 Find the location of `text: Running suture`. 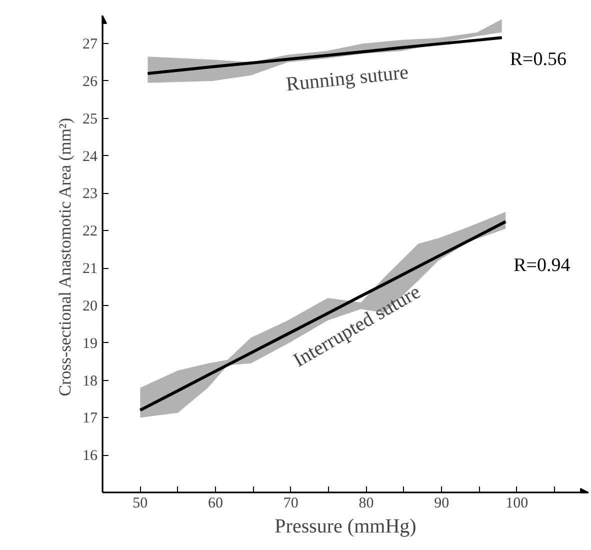

text: Running suture is located at coordinates (347, 78).